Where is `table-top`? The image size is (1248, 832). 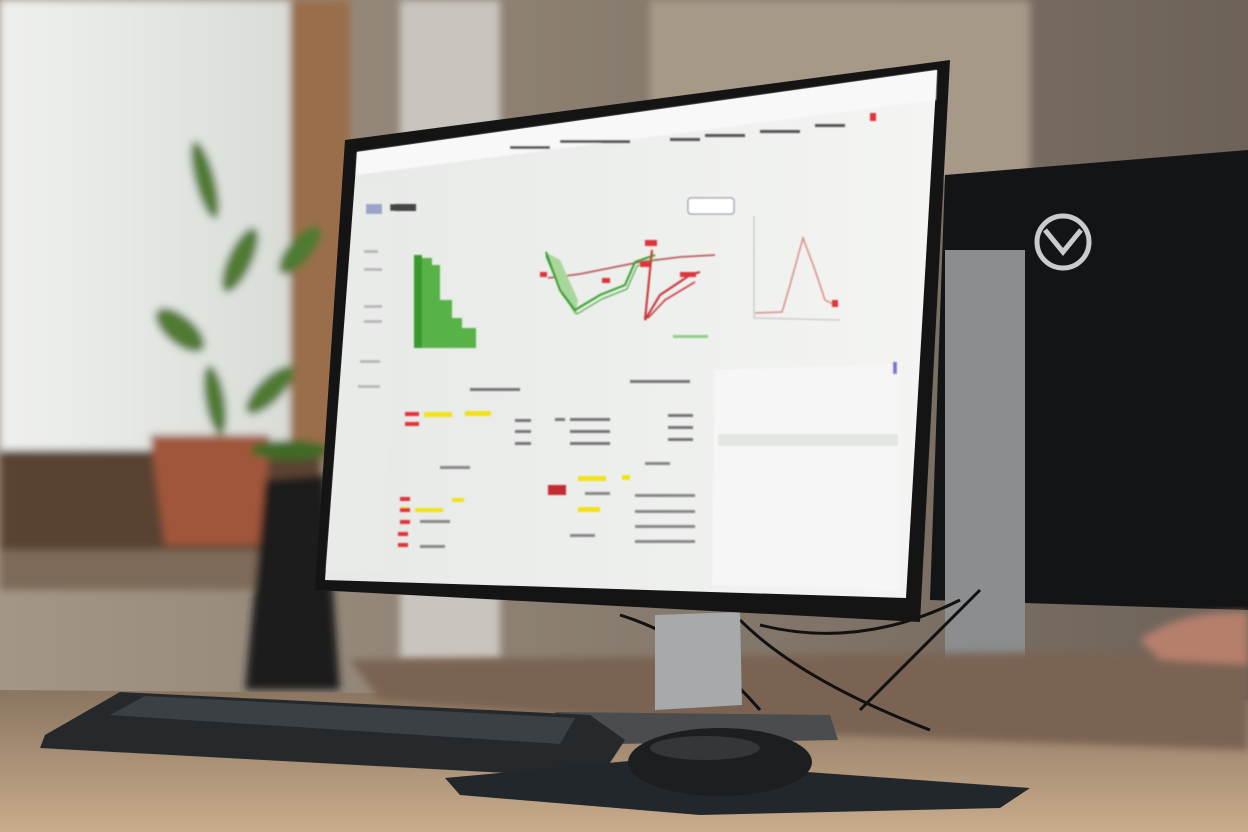 table-top is located at coordinates (549, 412).